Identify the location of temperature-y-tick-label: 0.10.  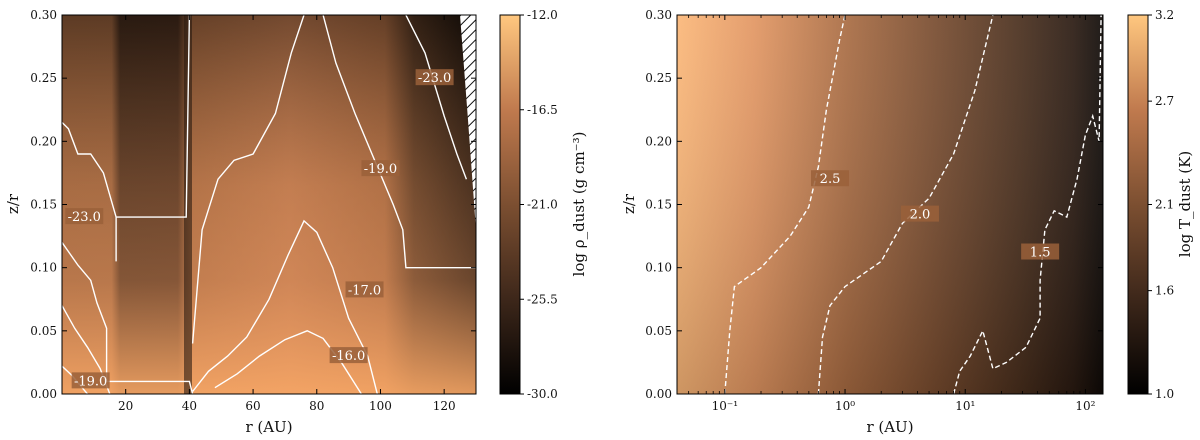
(658, 268).